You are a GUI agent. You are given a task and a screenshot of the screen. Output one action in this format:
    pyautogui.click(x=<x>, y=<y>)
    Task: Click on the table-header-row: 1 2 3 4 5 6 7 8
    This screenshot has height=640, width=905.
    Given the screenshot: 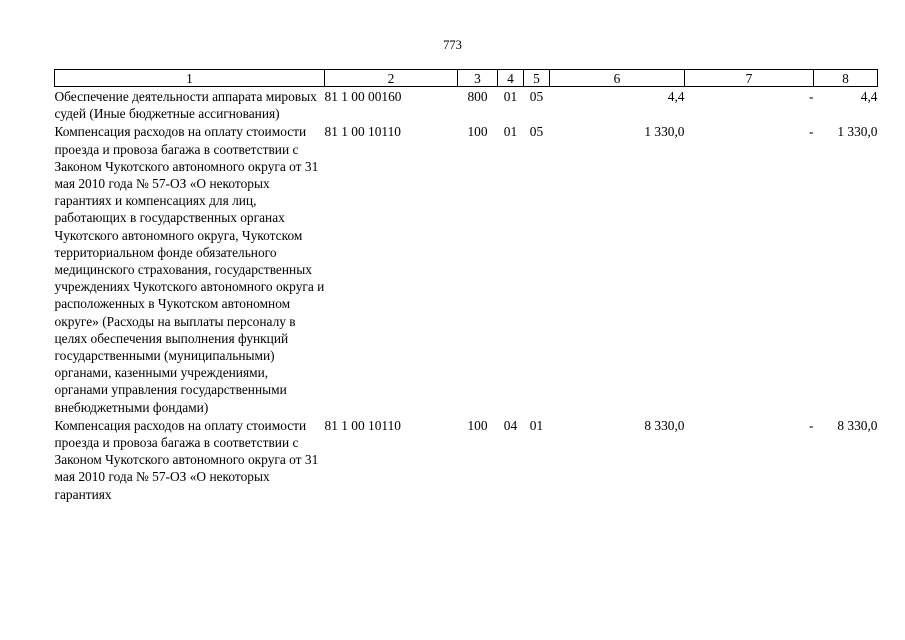 What is the action you would take?
    pyautogui.click(x=466, y=78)
    